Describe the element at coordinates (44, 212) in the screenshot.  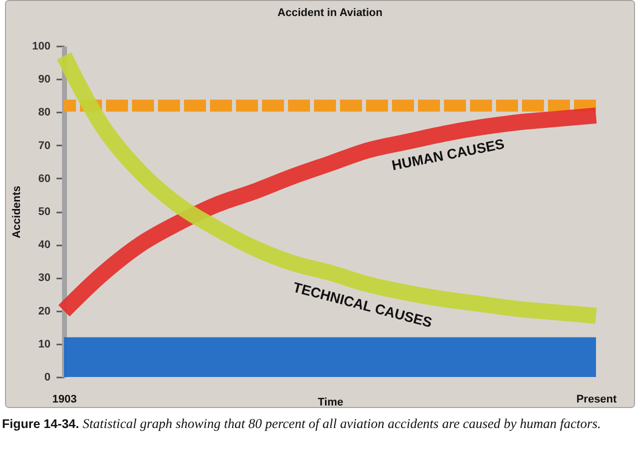
I see `y-tick-label: 50` at that location.